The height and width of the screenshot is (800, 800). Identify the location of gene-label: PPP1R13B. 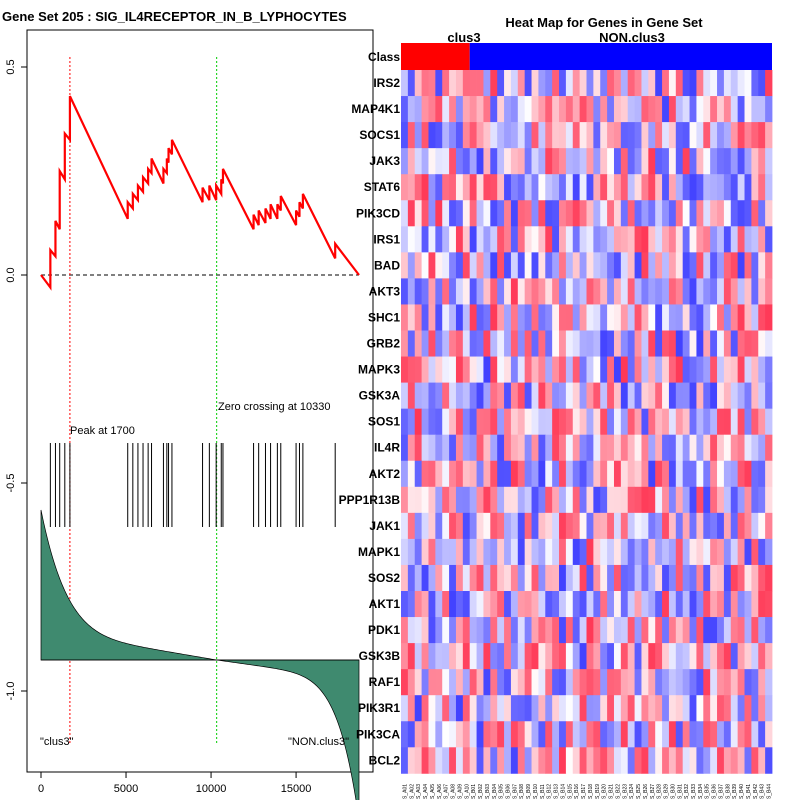
(370, 500).